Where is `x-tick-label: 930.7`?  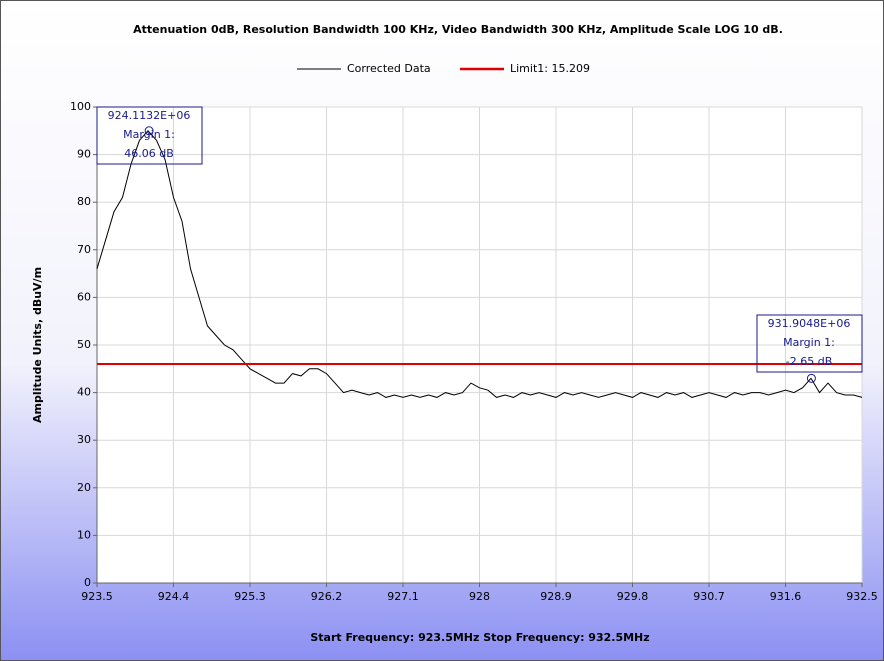
x-tick-label: 930.7 is located at coordinates (709, 596).